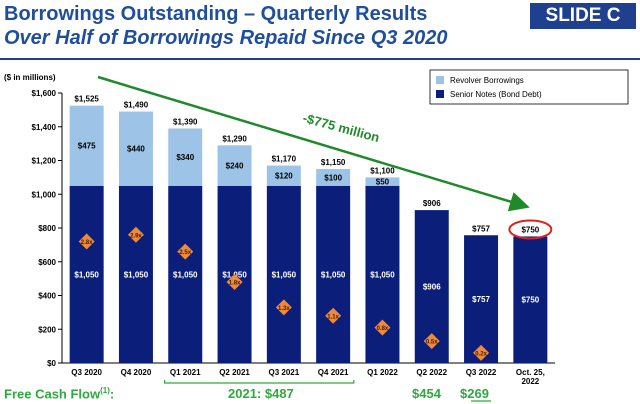  What do you see at coordinates (496, 94) in the screenshot?
I see `legend-label: Senior Notes (Bond Debt)` at bounding box center [496, 94].